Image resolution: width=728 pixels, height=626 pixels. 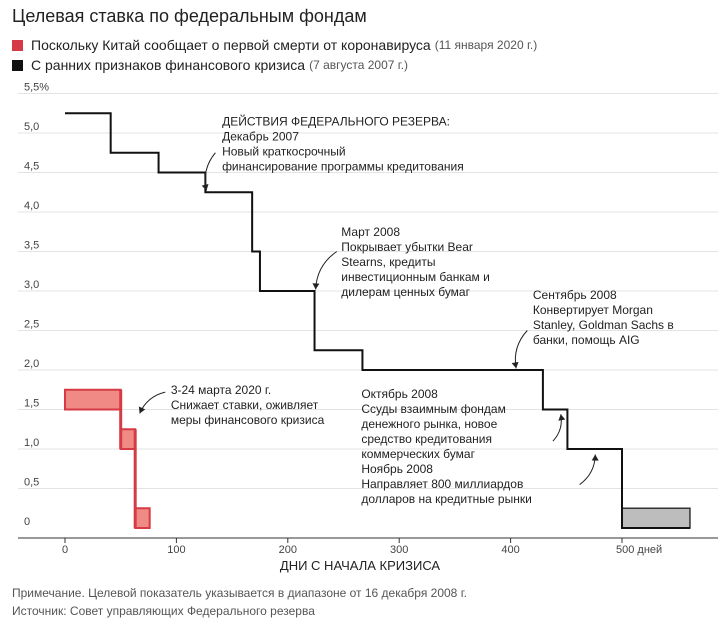 What do you see at coordinates (176, 550) in the screenshot?
I see `x-tick-label: 100` at bounding box center [176, 550].